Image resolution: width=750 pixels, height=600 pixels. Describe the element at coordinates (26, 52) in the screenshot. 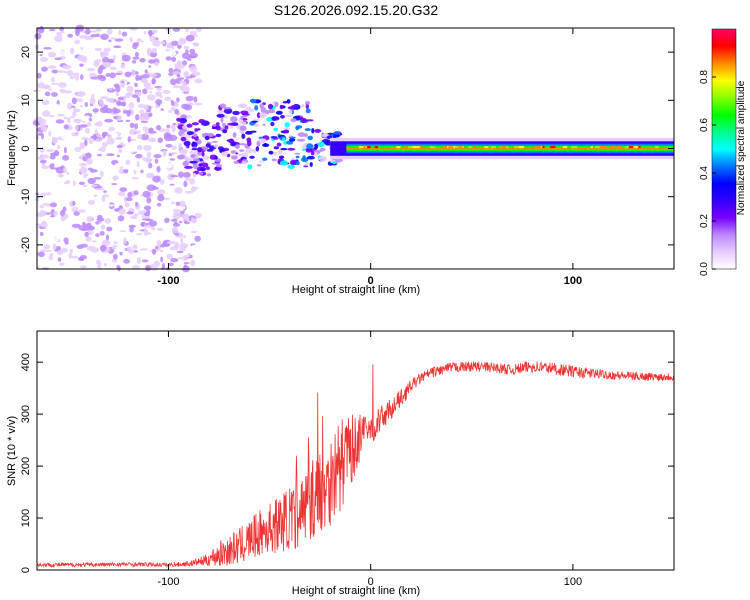

I see `spectrogram-y-tick-label: 20` at that location.